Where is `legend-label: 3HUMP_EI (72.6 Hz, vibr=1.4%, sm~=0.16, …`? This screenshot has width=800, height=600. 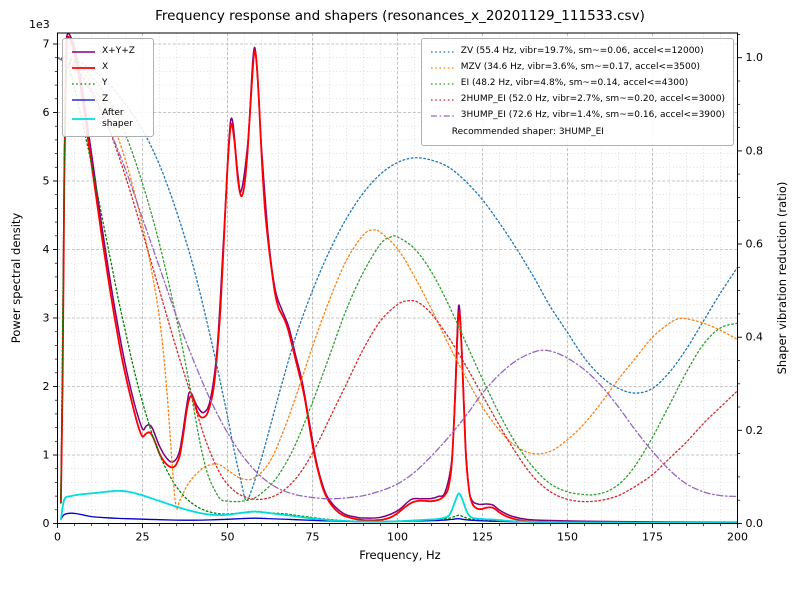
legend-label: 3HUMP_EI (72.6 Hz, vibr=1.4%, sm~=0.16, … is located at coordinates (592, 115).